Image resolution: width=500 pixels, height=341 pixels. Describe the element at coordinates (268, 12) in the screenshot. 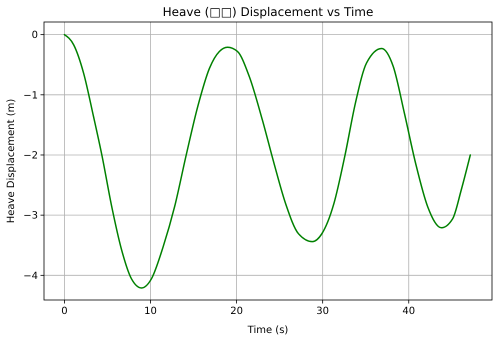

I see `chart-title: Heave (□□) Displacement vs Time` at that location.